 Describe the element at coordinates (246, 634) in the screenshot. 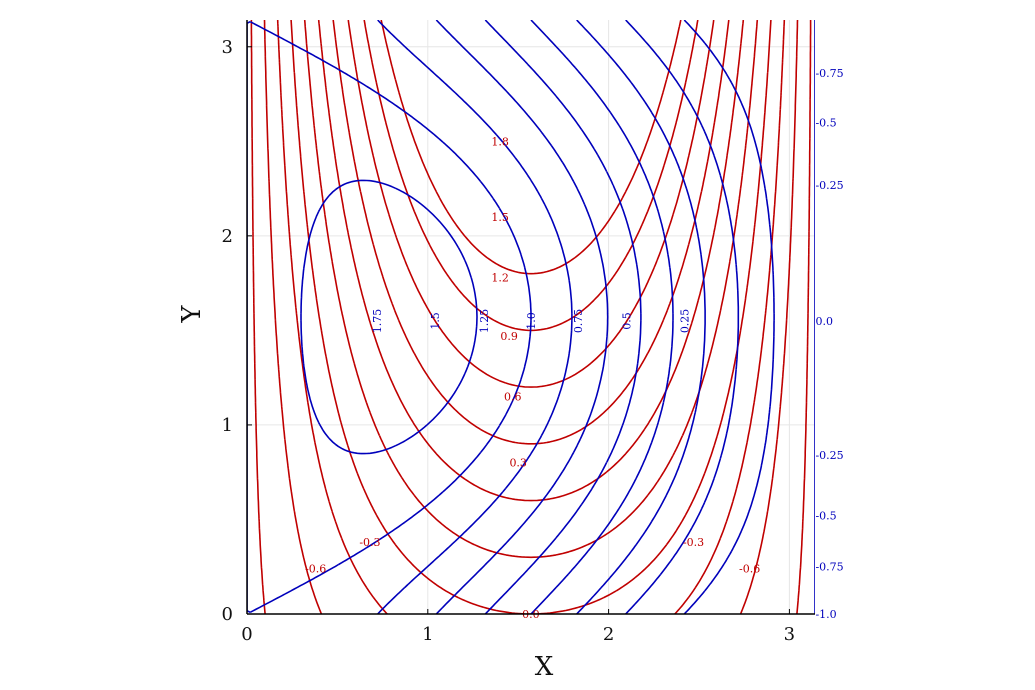

I see `x-tick-label: 0` at that location.